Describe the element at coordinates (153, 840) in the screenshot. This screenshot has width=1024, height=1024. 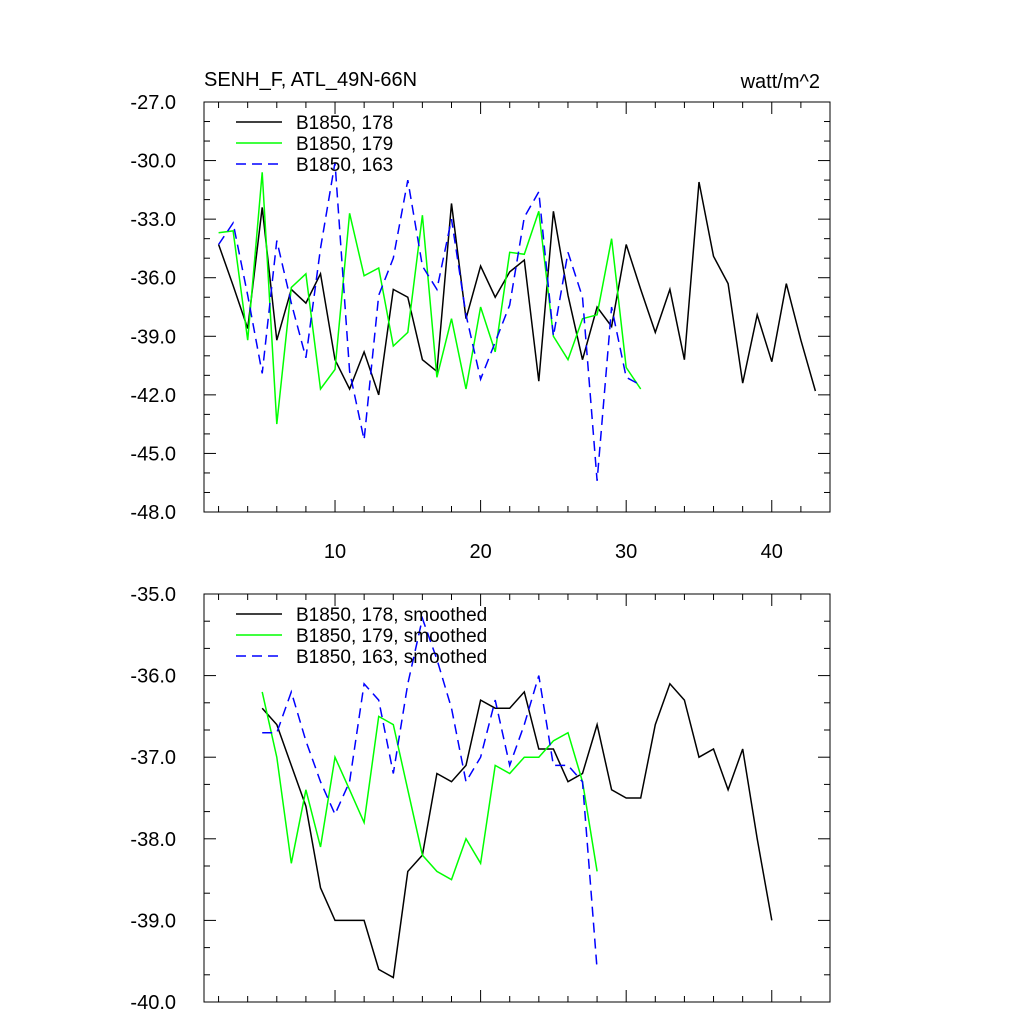
I see `y-tick-label: -38.0` at that location.